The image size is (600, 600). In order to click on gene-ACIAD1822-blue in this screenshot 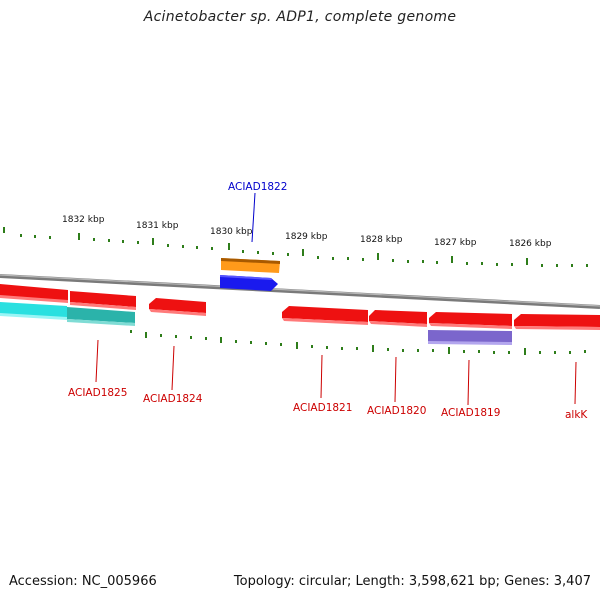, I will do `click(249, 283)`.